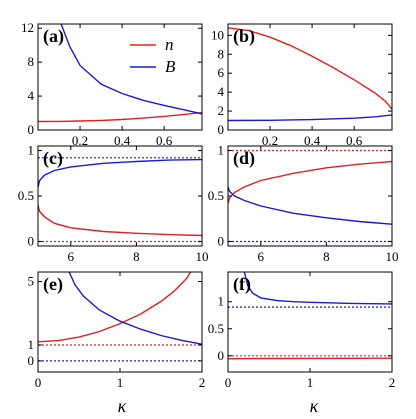 Image resolution: width=416 pixels, height=419 pixels. What do you see at coordinates (53, 158) in the screenshot?
I see `panel-label: (c)` at bounding box center [53, 158].